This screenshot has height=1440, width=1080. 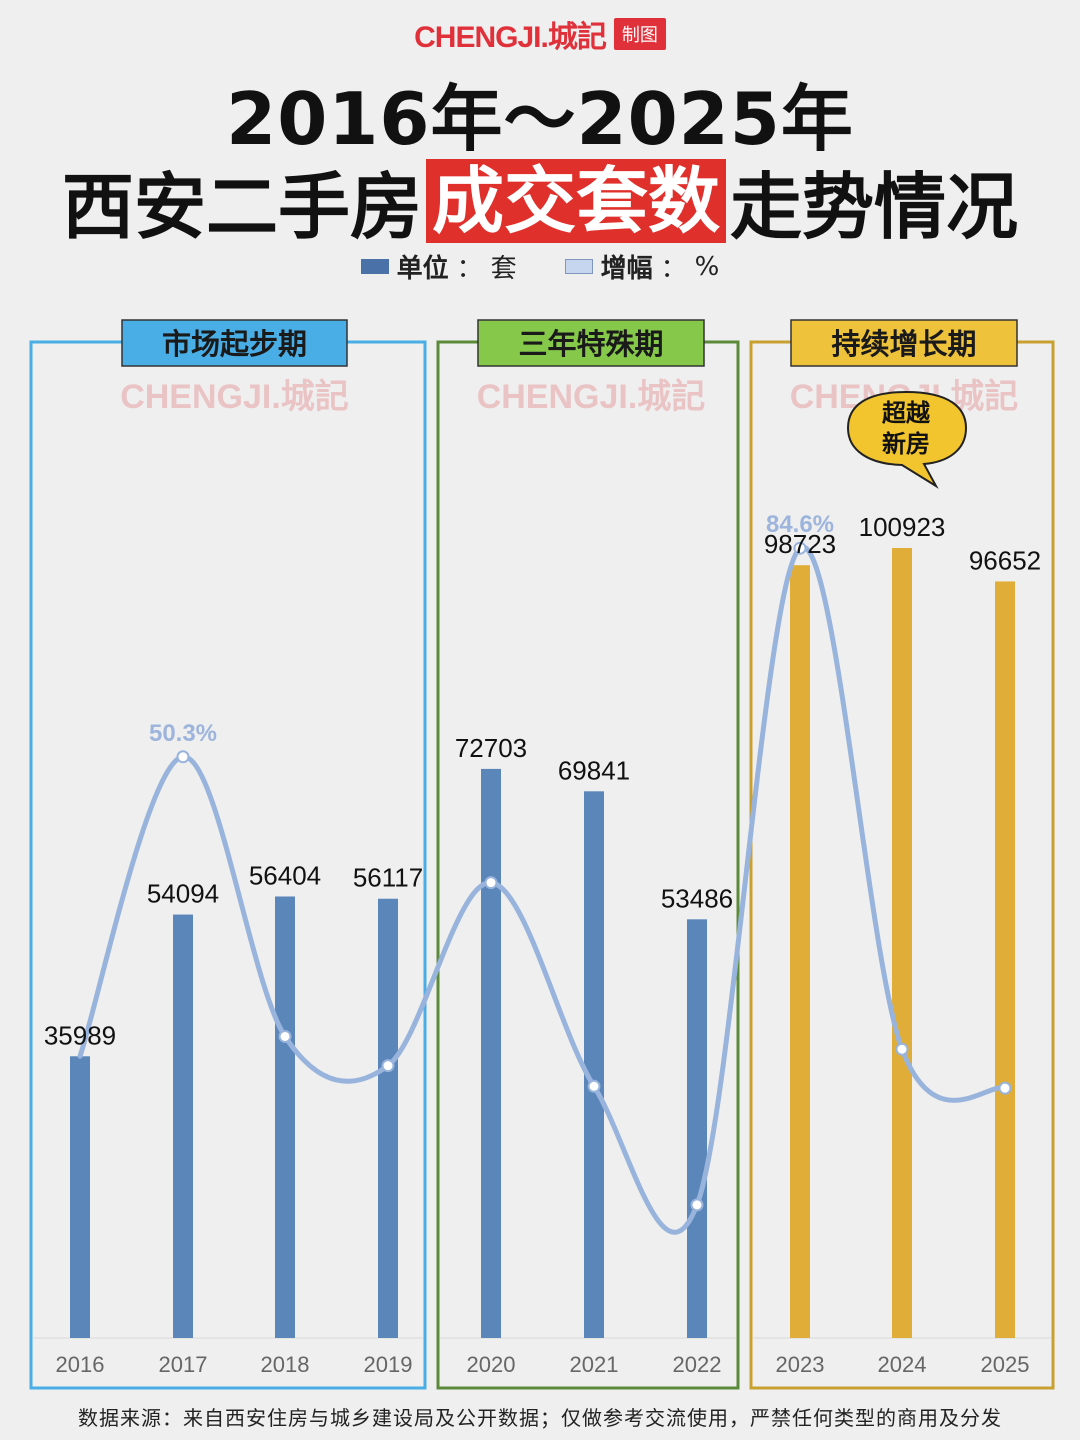 I want to click on x-tick-2020: 2020, so click(x=491, y=1364).